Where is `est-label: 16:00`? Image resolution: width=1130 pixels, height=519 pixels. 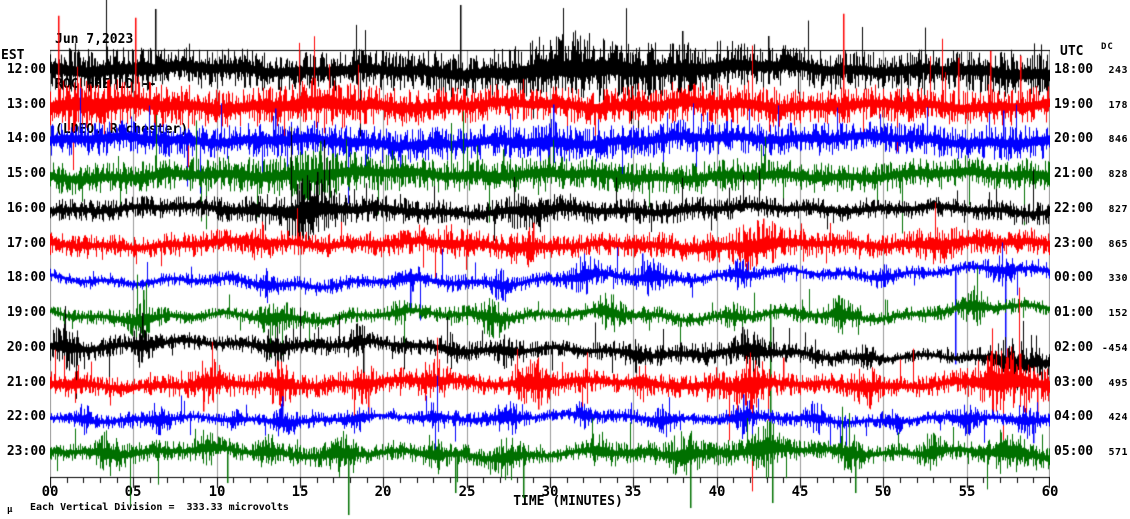
est-label: 16:00 is located at coordinates (26, 208).